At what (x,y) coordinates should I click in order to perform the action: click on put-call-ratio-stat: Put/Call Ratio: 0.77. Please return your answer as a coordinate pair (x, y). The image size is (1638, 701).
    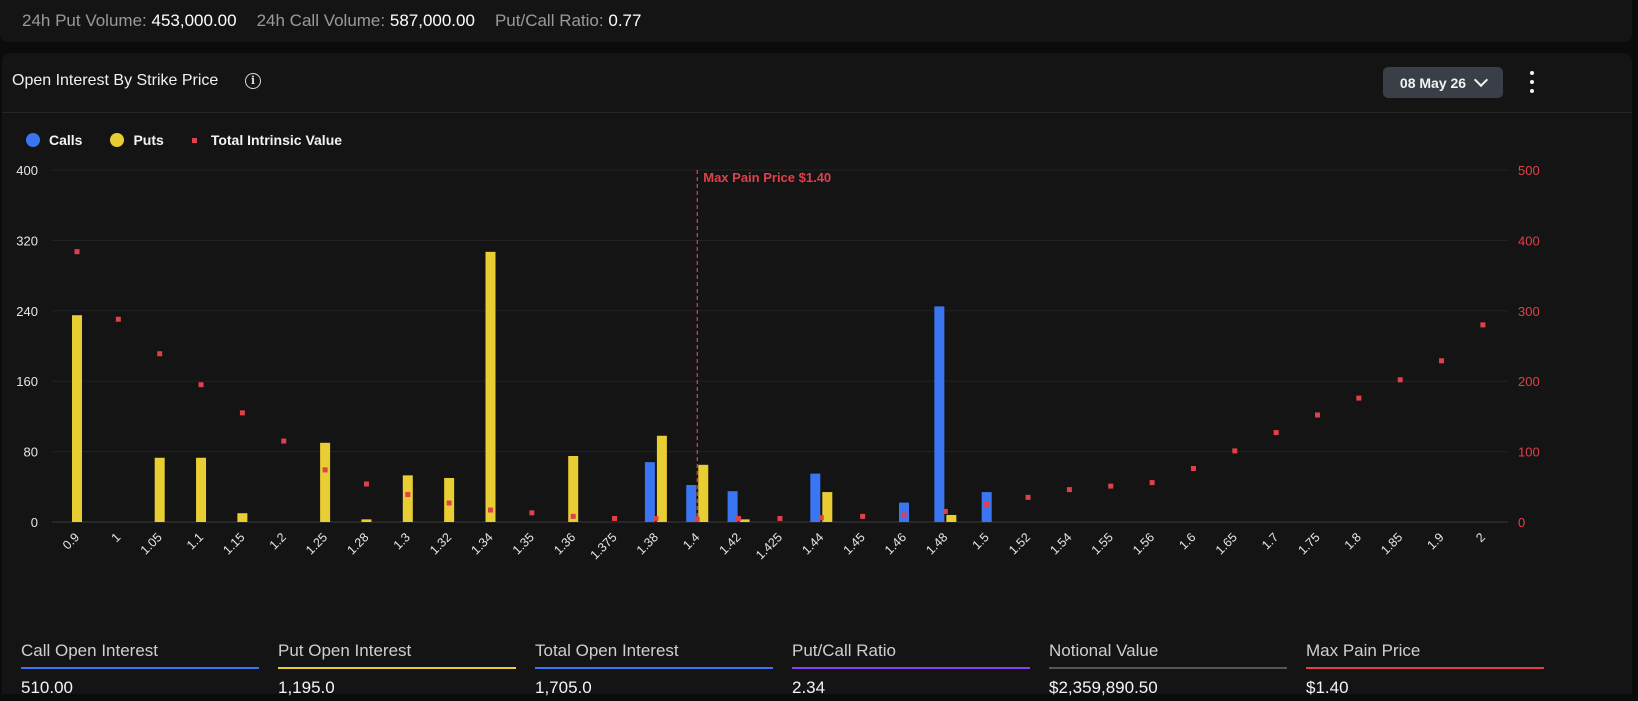
    Looking at the image, I should click on (568, 21).